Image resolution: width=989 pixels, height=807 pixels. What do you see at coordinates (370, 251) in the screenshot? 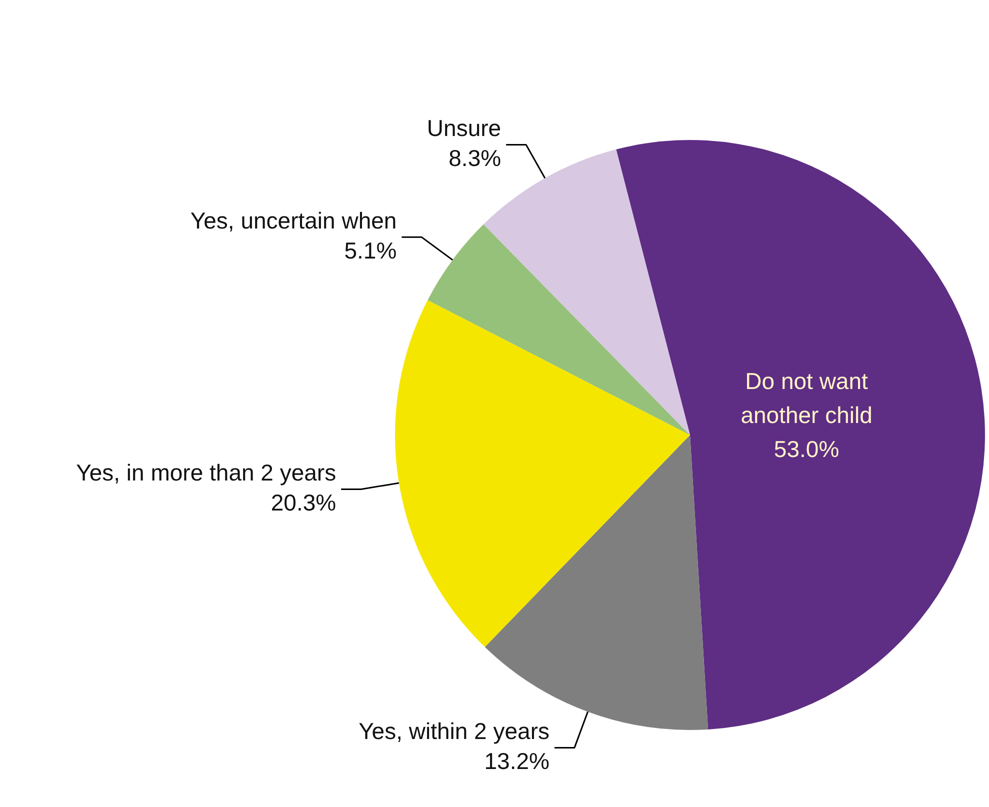
I see `data-label: 5.1%` at bounding box center [370, 251].